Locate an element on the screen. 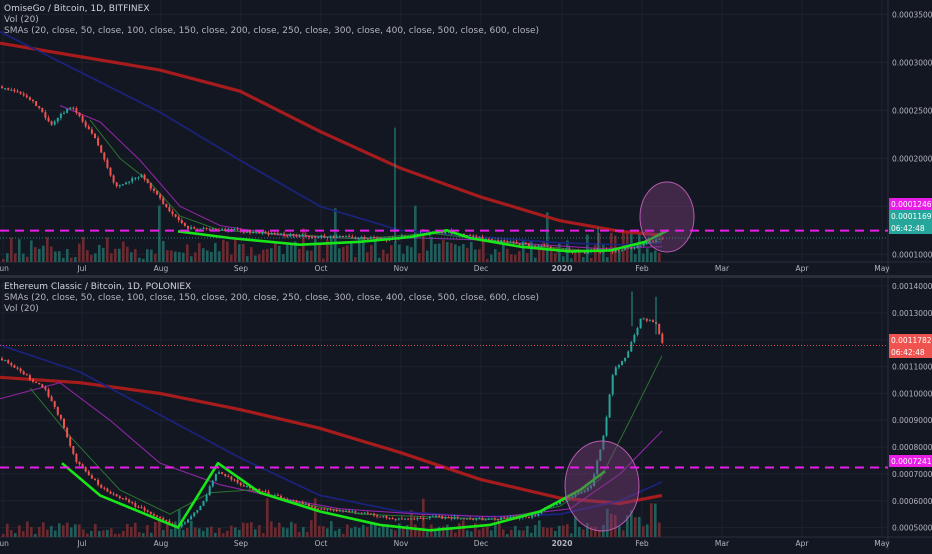 This screenshot has width=932, height=554. circle-highlight-shape is located at coordinates (667, 217).